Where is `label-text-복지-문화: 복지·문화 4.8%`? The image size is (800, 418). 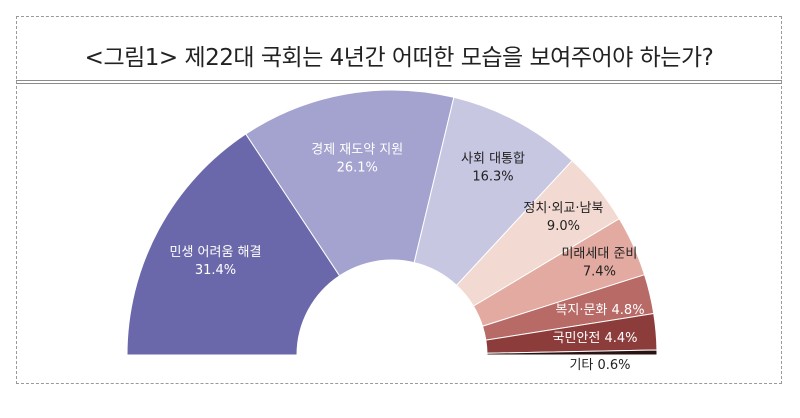
label-text-복지-문화: 복지·문화 4.8% is located at coordinates (599, 310).